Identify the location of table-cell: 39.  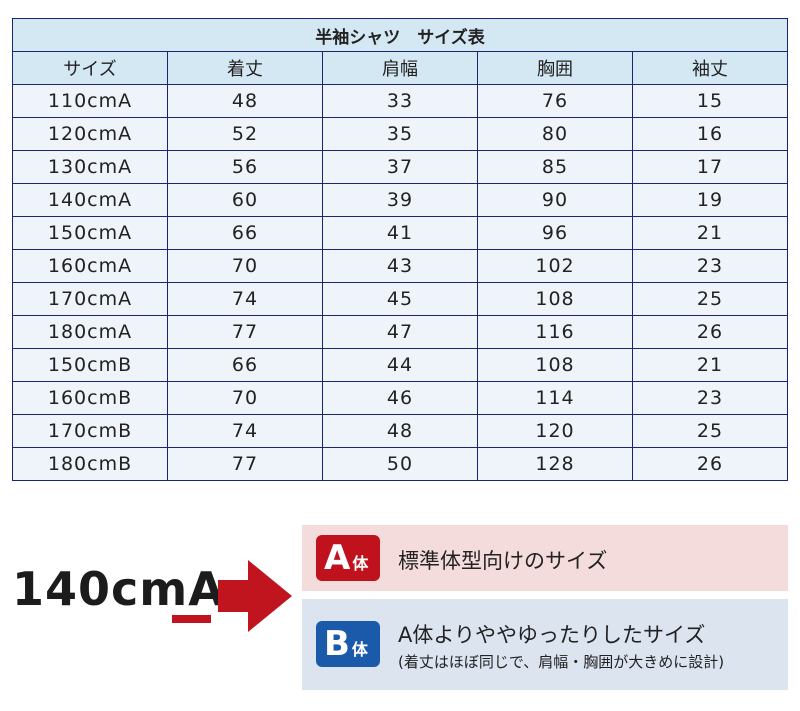
(400, 200).